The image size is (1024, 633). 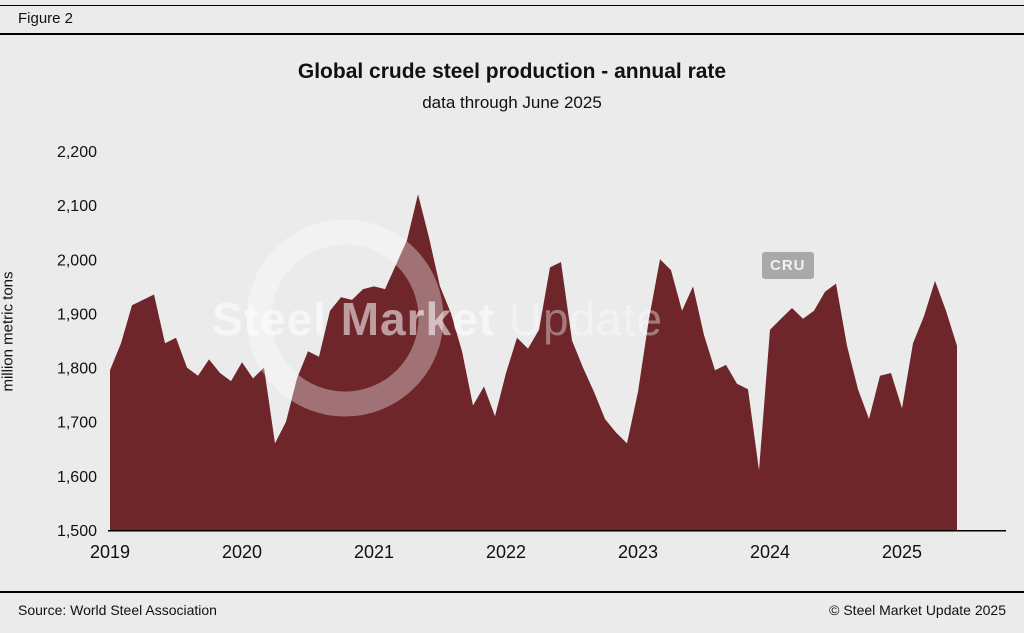 I want to click on y-tick-label: 1,800, so click(x=77, y=369).